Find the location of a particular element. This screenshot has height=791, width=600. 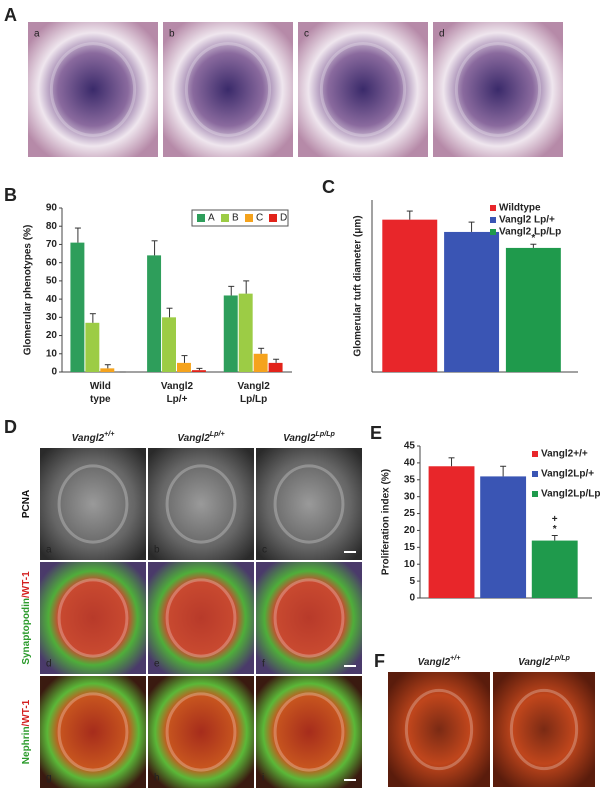

y-tick-label: 5 is located at coordinates (412, 581).